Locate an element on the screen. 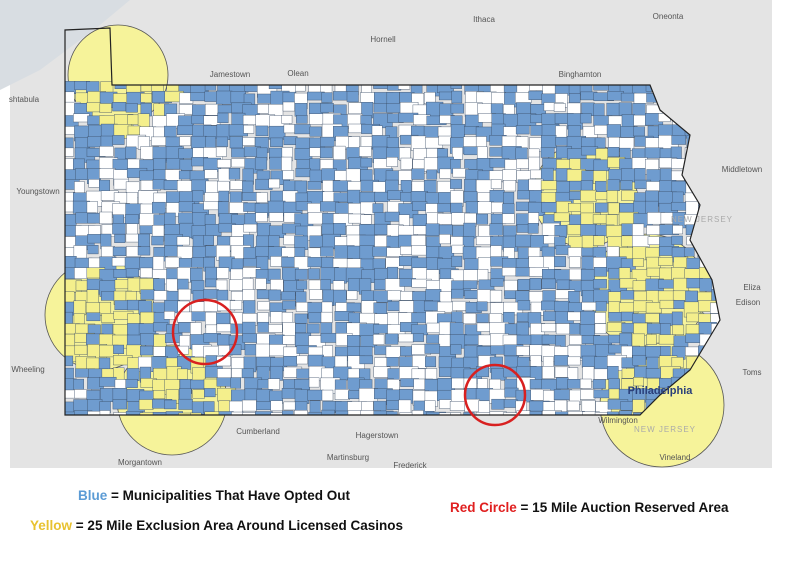  place-label: Youngstown is located at coordinates (37, 191).